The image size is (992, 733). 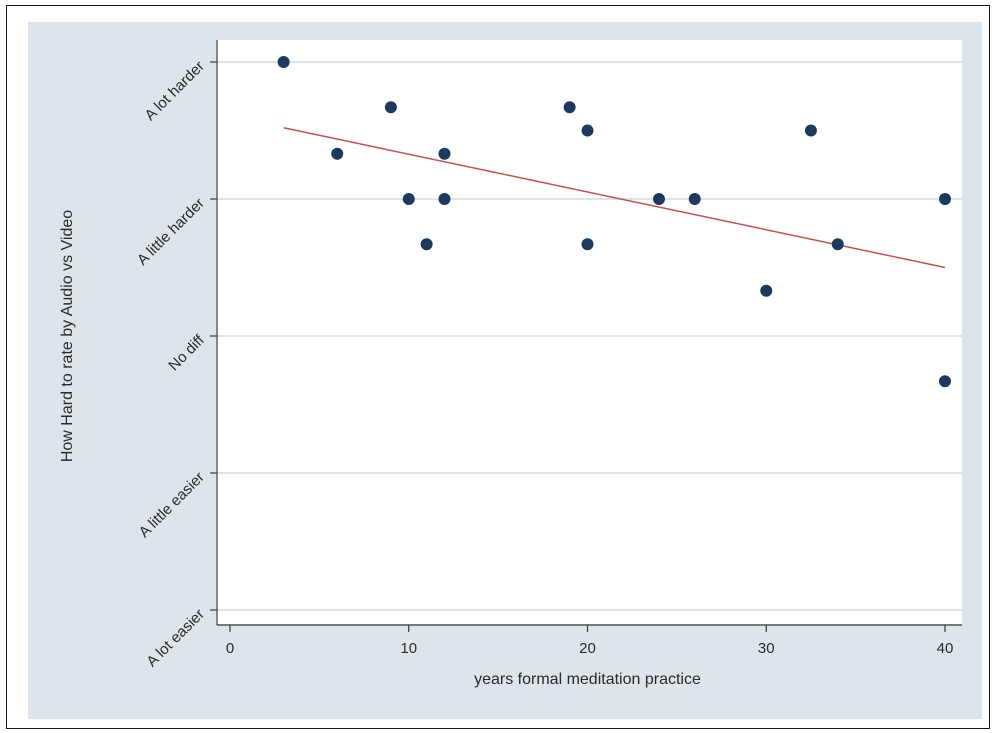 I want to click on x-tick-label: 0, so click(x=230, y=648).